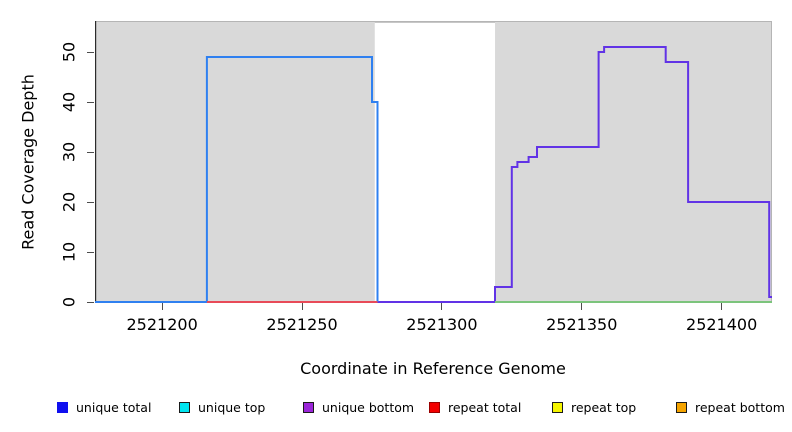  I want to click on legend-item-label: repeat top, so click(604, 407).